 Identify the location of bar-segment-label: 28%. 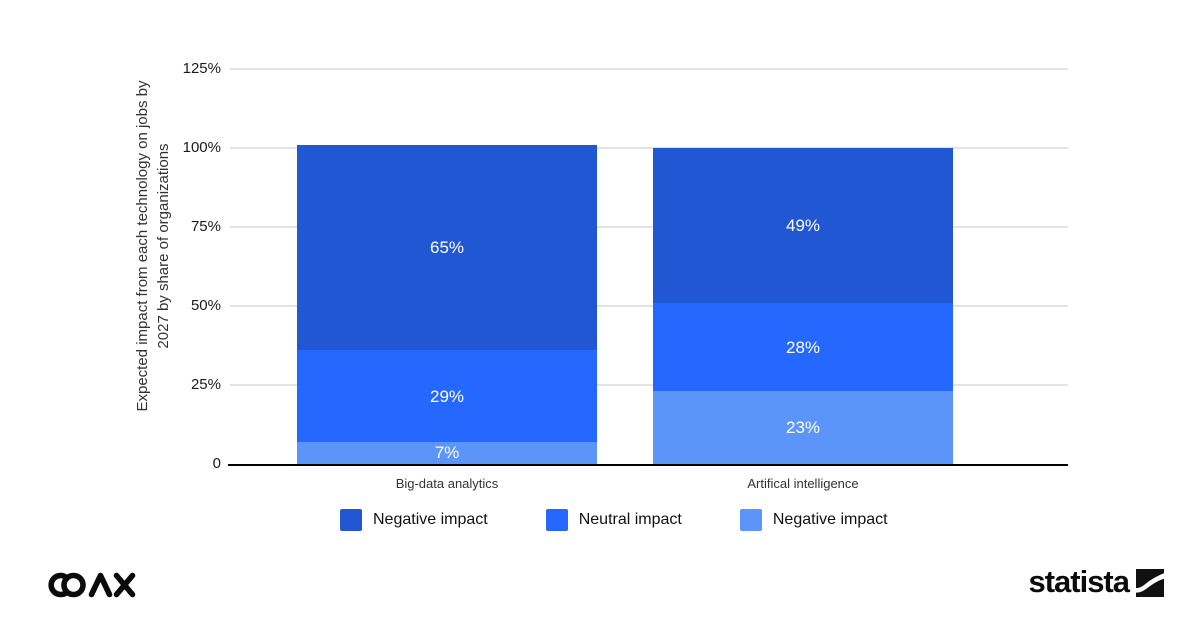
(803, 347).